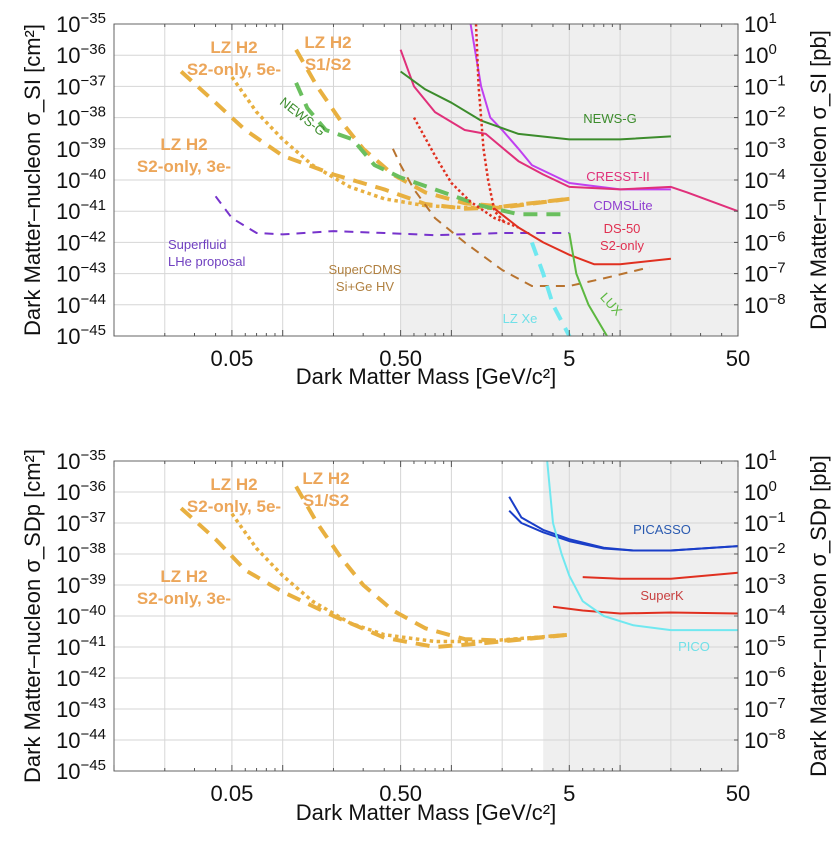 The width and height of the screenshot is (838, 850). Describe the element at coordinates (392, 216) in the screenshot. I see `series-superfluid-lhe-proposal` at that location.